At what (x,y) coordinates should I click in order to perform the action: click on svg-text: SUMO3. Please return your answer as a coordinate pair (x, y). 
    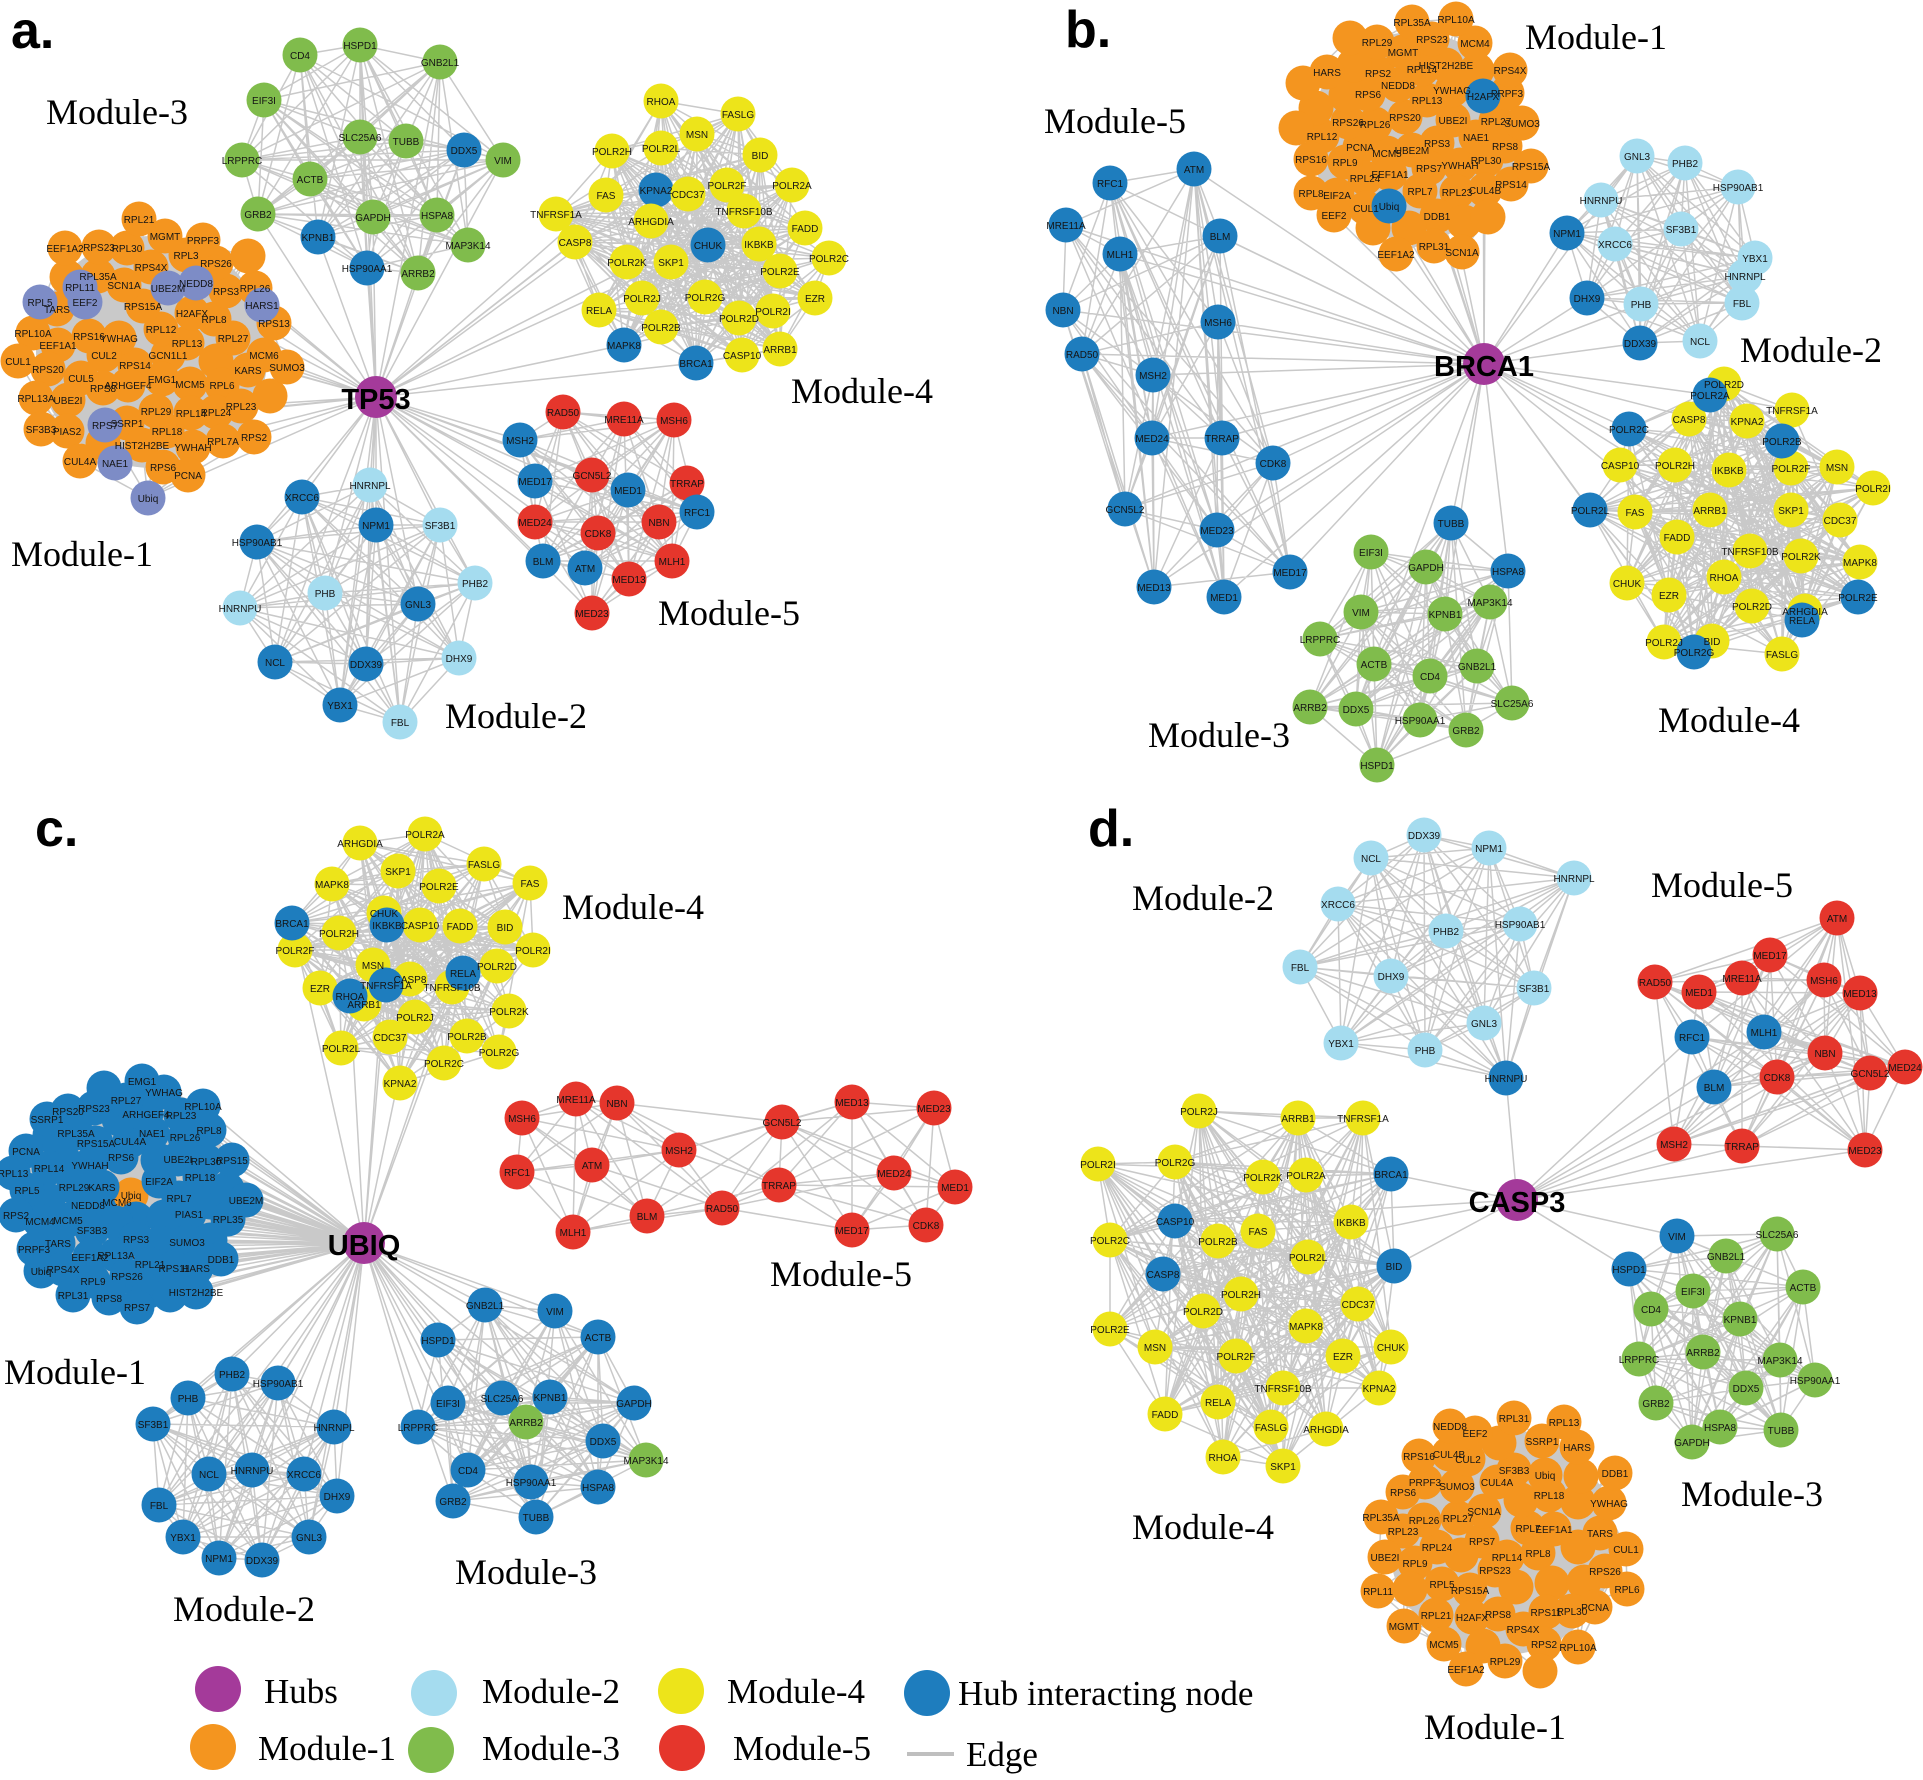
    Looking at the image, I should click on (1457, 1487).